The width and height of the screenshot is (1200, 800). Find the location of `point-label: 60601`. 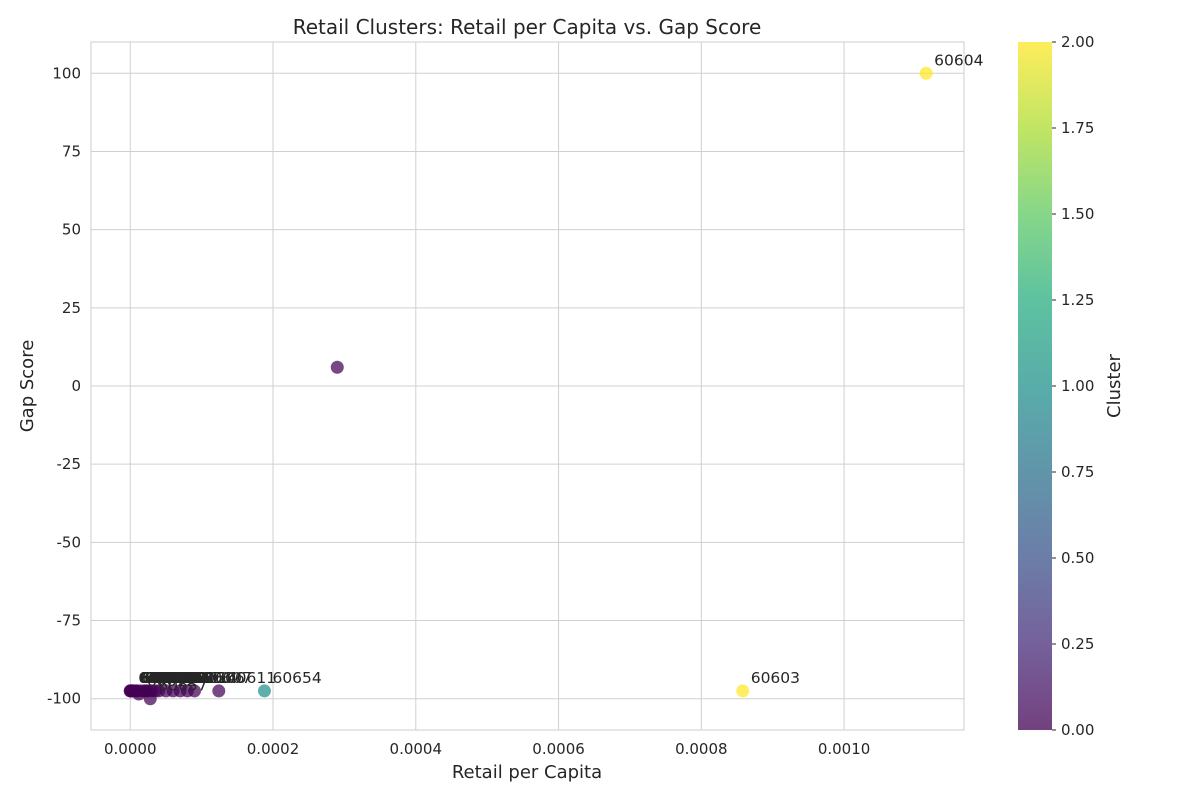

point-label: 60601 is located at coordinates (191, 678).